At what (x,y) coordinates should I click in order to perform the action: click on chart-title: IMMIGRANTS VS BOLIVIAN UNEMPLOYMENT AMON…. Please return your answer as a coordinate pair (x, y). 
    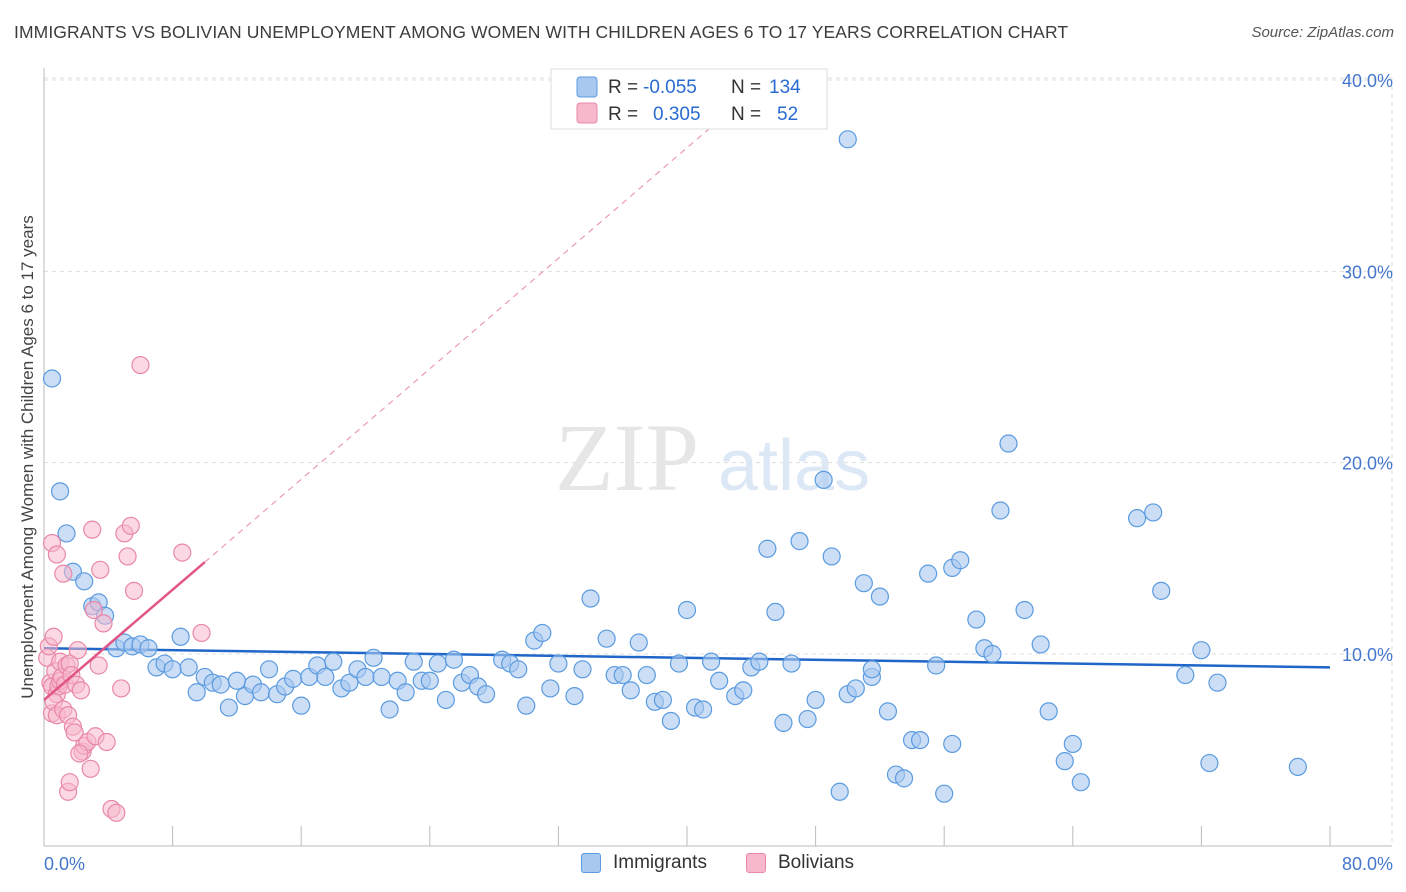
    Looking at the image, I should click on (541, 32).